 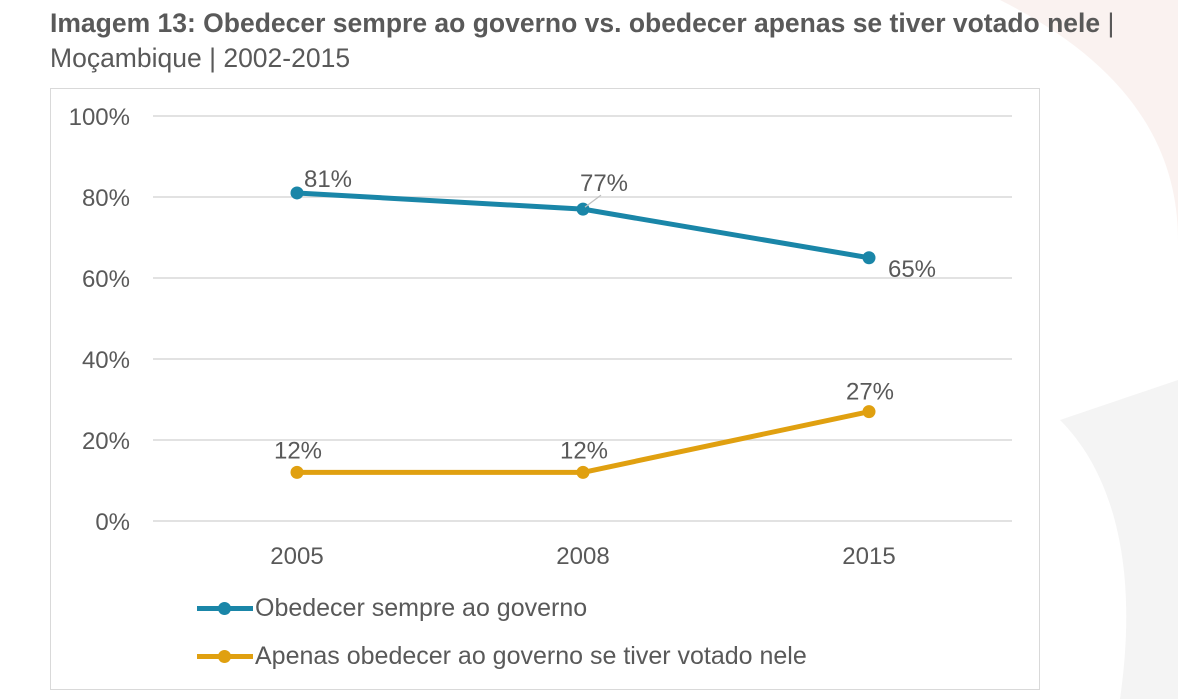 I want to click on data-label: 65%, so click(x=912, y=269).